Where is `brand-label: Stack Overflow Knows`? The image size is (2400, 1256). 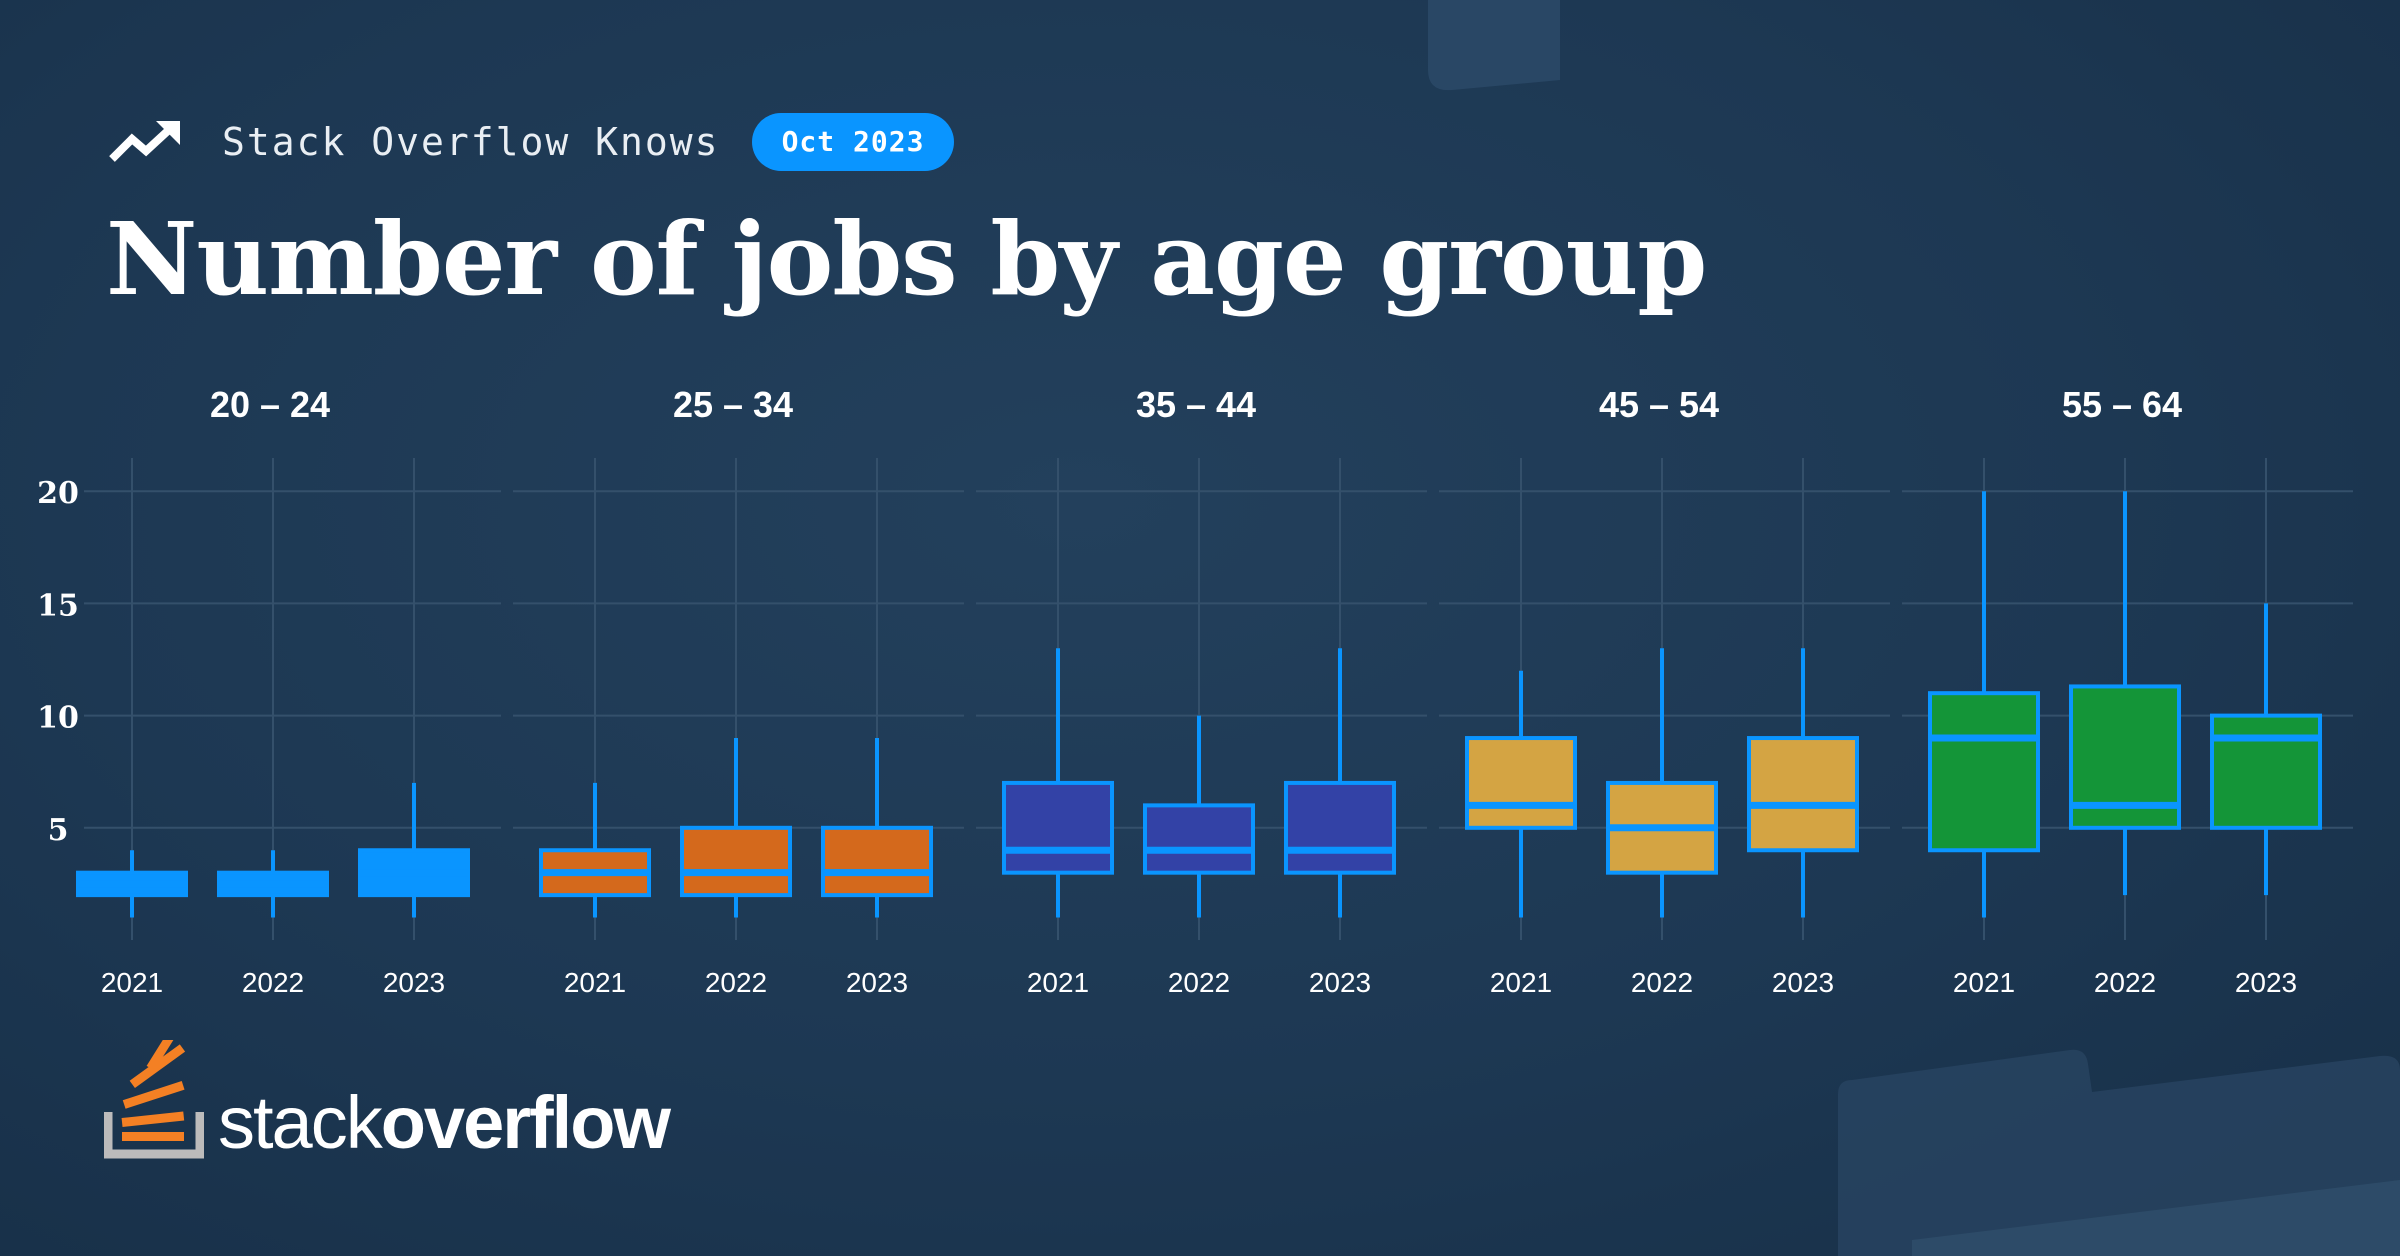 brand-label: Stack Overflow Knows is located at coordinates (471, 142).